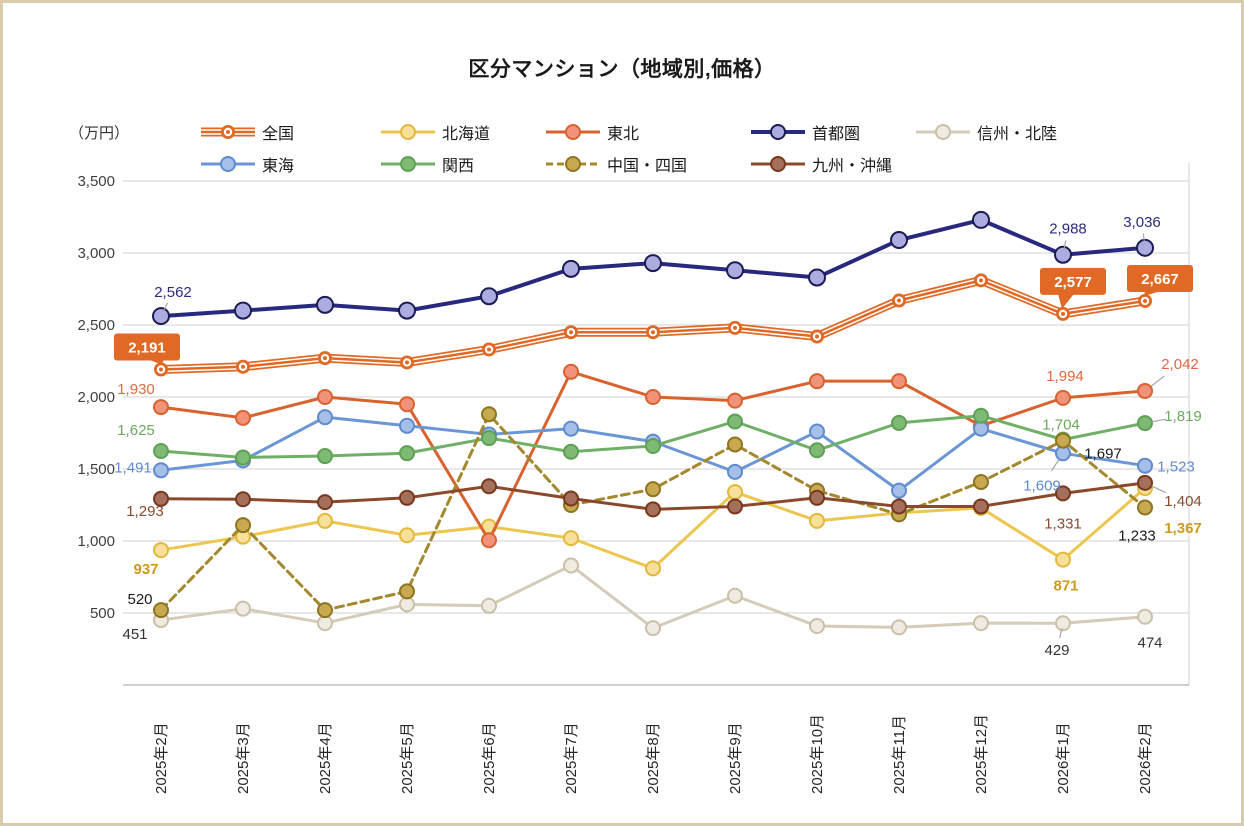 This screenshot has height=826, width=1244. I want to click on legend-item-kansai: 関西, so click(426, 164).